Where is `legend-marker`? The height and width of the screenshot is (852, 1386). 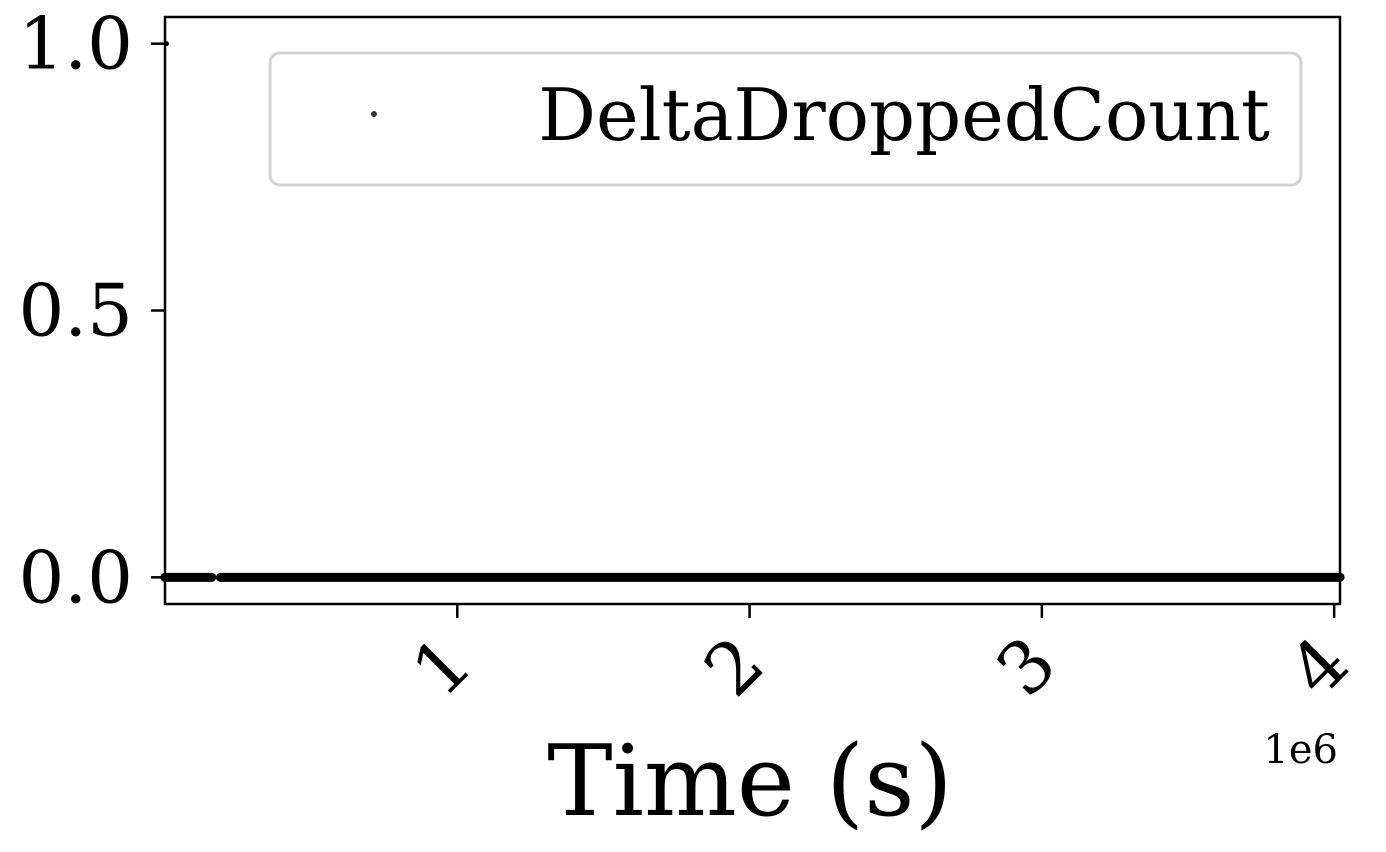 legend-marker is located at coordinates (374, 114).